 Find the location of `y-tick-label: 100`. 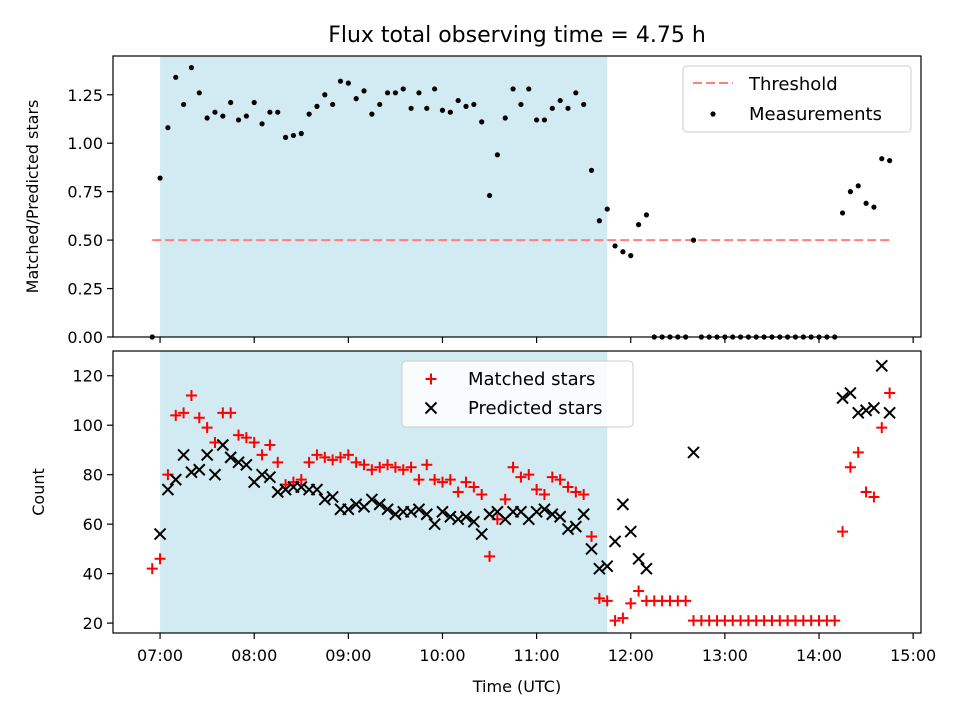

y-tick-label: 100 is located at coordinates (87, 425).